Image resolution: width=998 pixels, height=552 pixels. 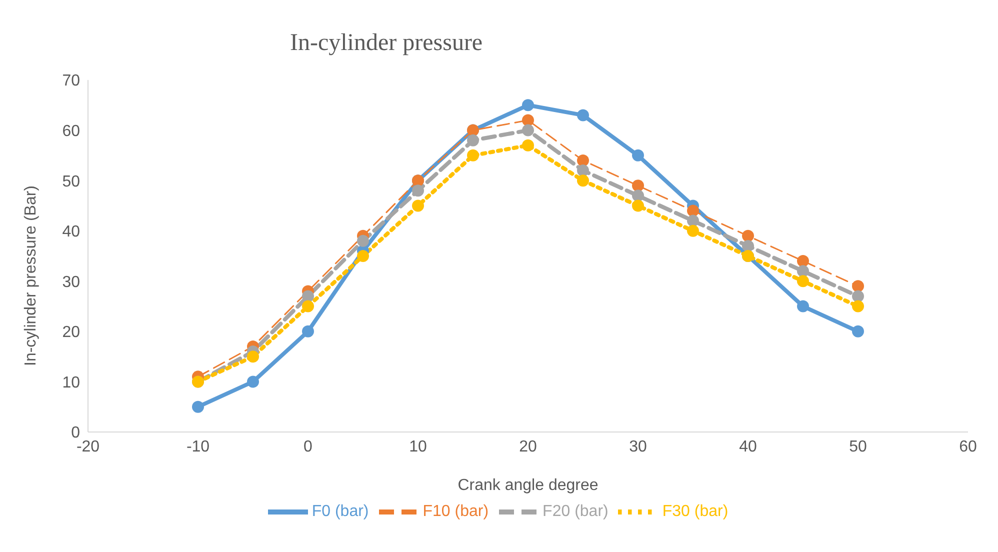 What do you see at coordinates (968, 447) in the screenshot?
I see `x-tick-label: 60` at bounding box center [968, 447].